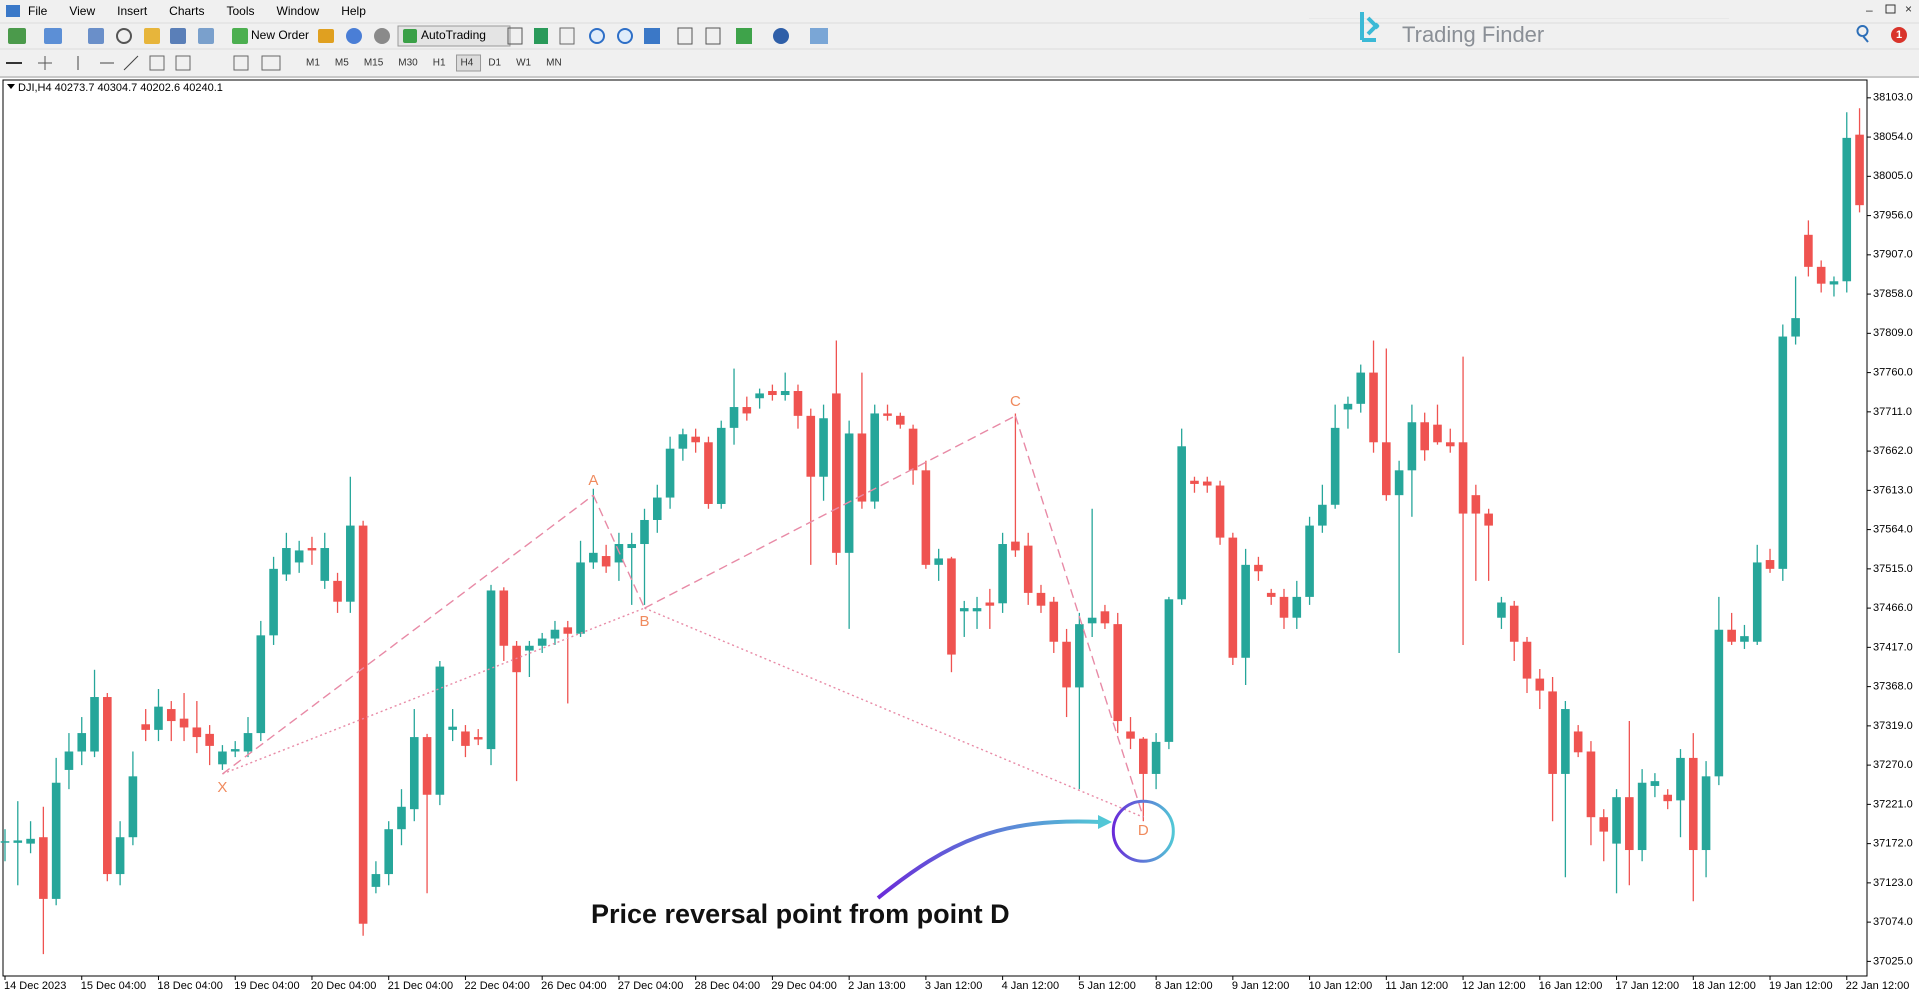  I want to click on x-tick-label: 15 Dec 04:00, so click(113, 986).